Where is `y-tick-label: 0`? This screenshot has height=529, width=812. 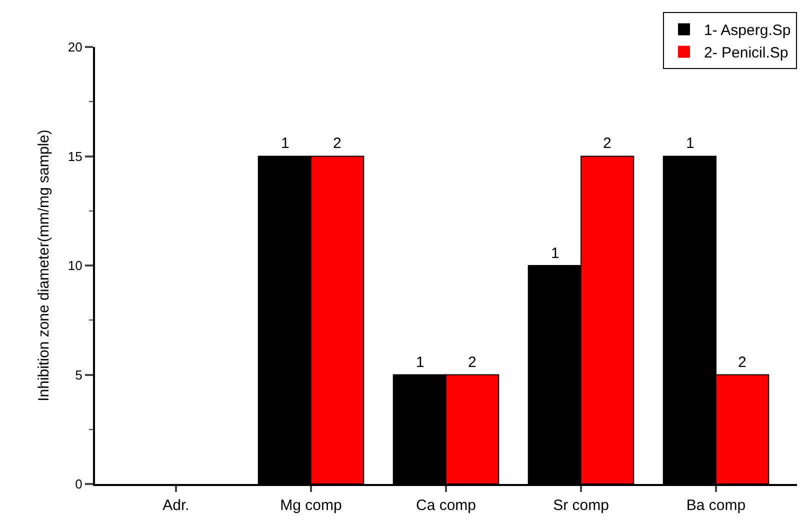 y-tick-label: 0 is located at coordinates (78, 484).